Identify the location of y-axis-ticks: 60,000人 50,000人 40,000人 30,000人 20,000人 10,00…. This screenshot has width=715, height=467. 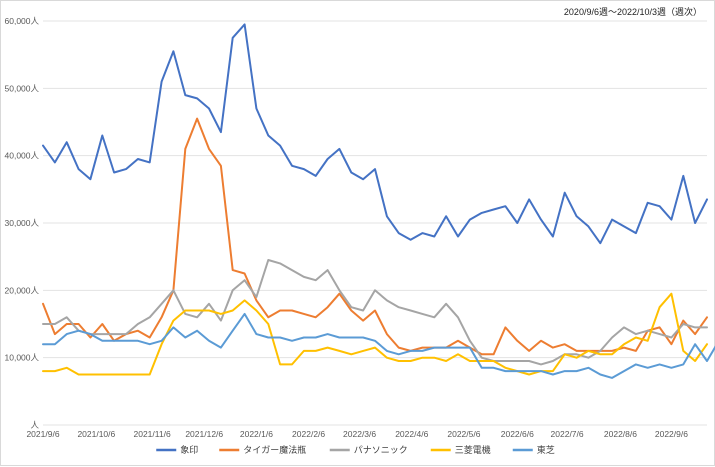
(22, 223).